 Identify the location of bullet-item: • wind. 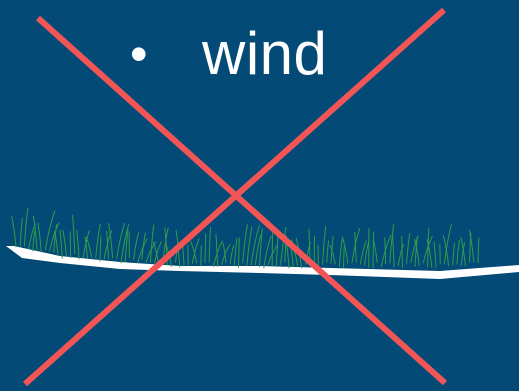
(228, 54).